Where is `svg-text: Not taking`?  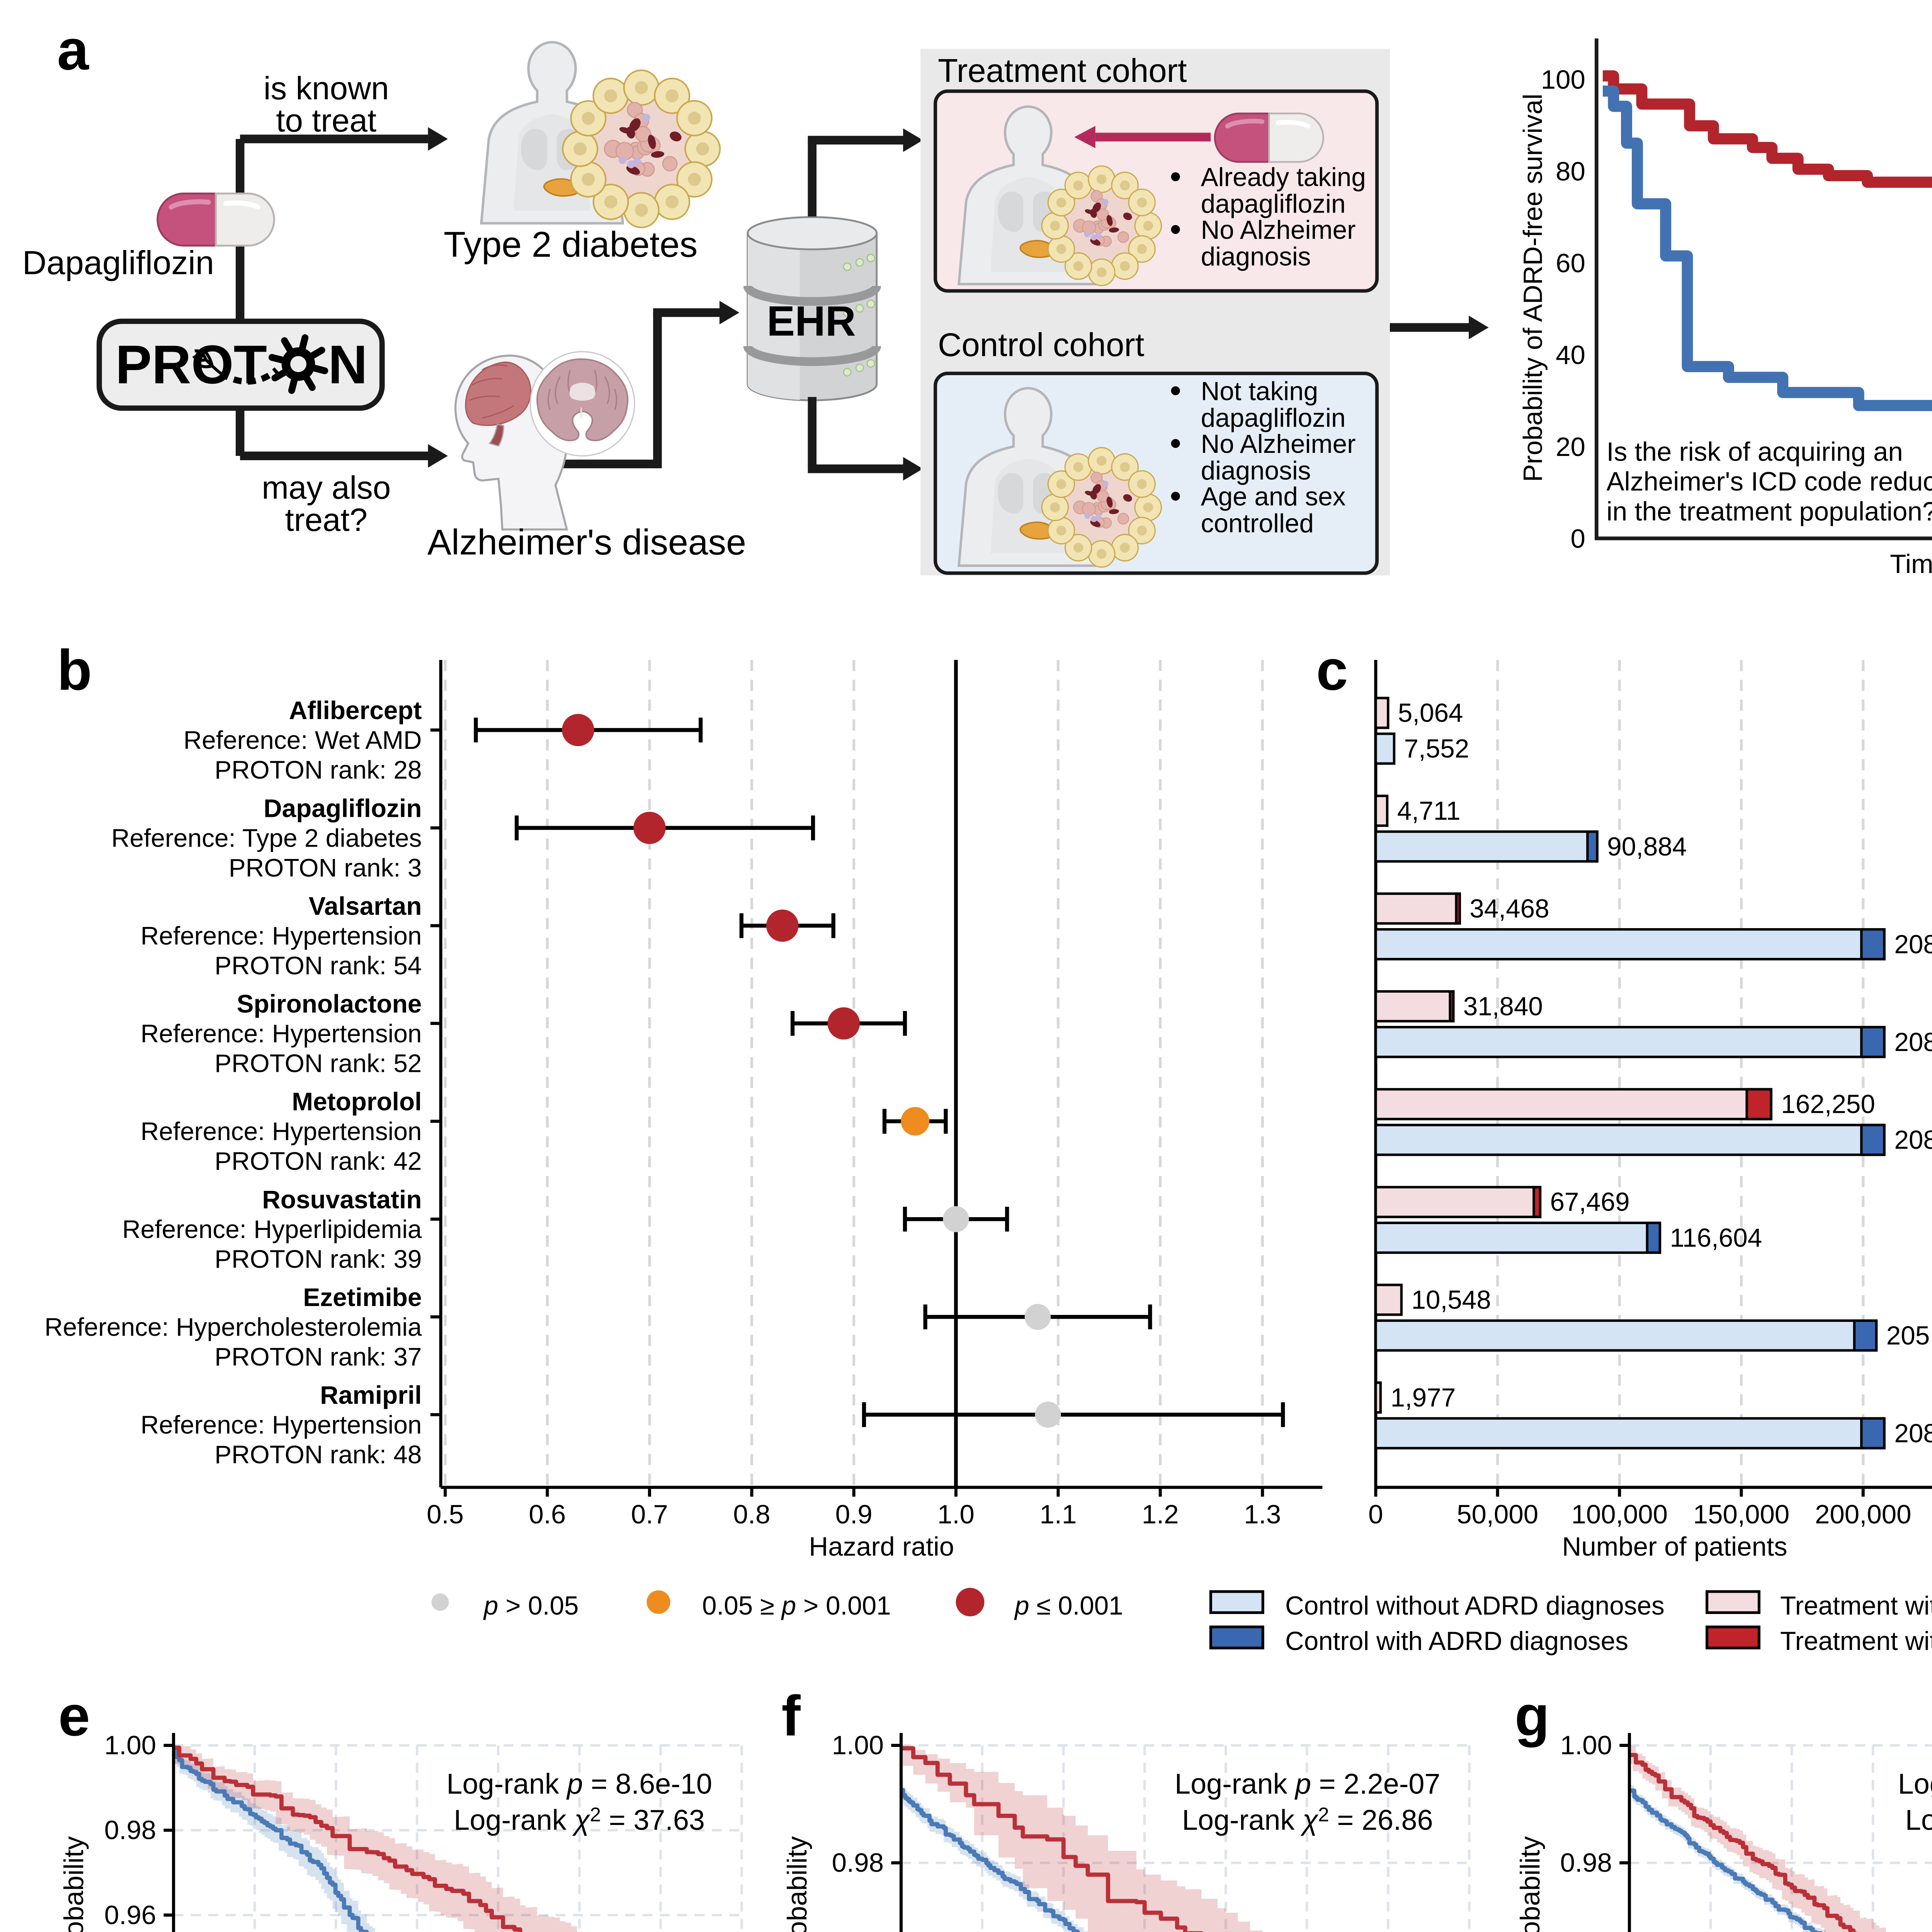
svg-text: Not taking is located at coordinates (1260, 392).